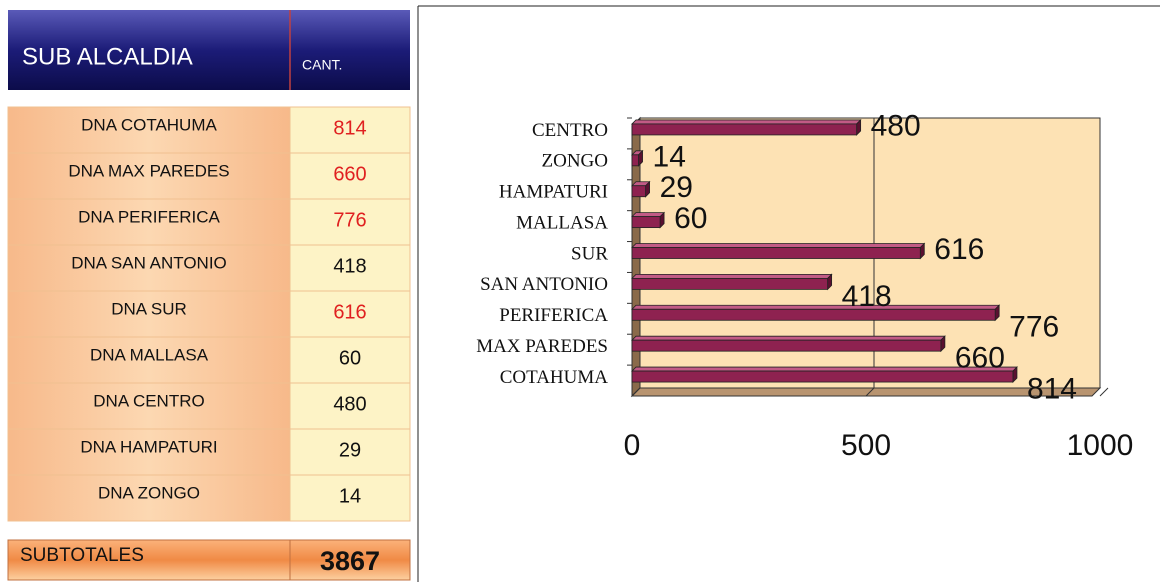  Describe the element at coordinates (148, 170) in the screenshot. I see `row-name: DNA MAX PAREDES` at that location.